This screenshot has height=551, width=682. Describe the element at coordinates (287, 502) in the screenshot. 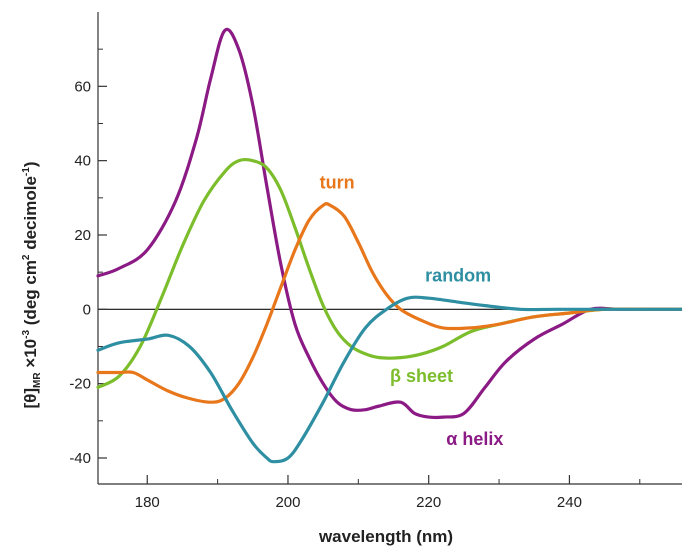

I see `x-tick-label: 200` at that location.